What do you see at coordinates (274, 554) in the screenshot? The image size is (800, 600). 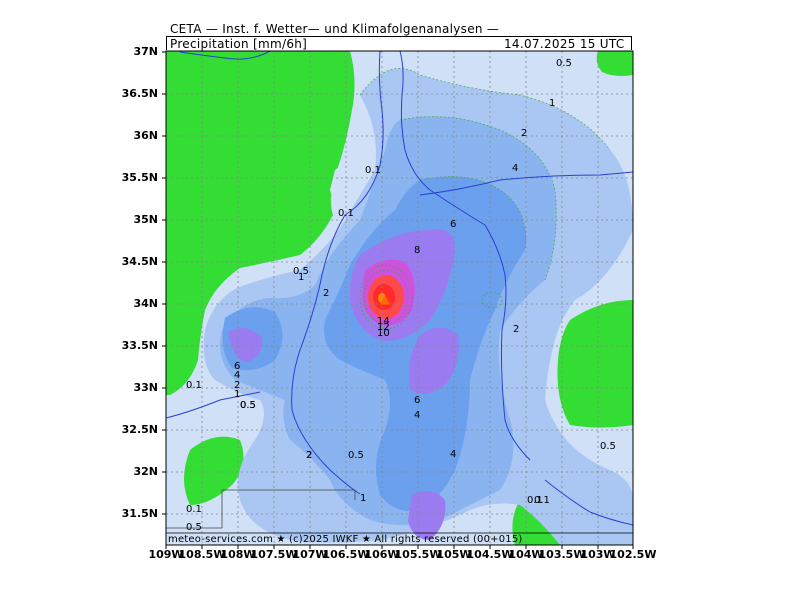 I see `lon-label: 107.5W` at bounding box center [274, 554].